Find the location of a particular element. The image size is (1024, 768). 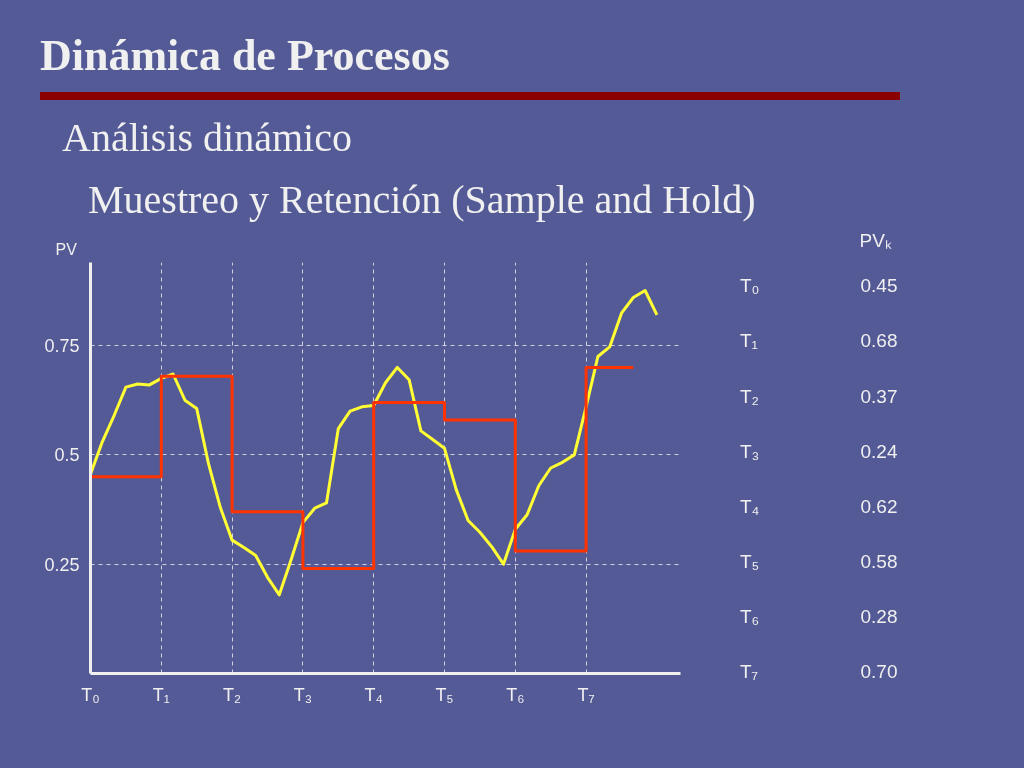

x-tick-label: T₀ is located at coordinates (90, 694).